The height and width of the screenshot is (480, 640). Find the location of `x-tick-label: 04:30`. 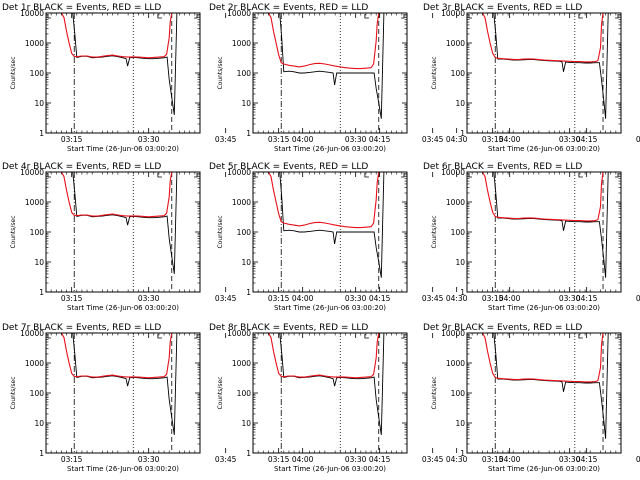

x-tick-label: 04:30 is located at coordinates (457, 459).